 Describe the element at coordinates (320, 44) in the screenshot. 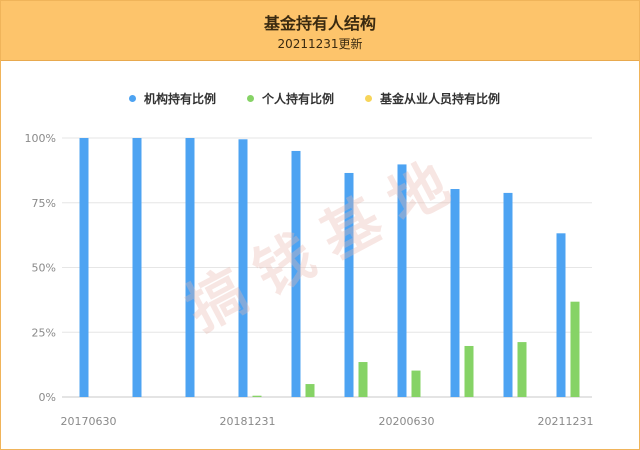

I see `chart-subtitle: 20211231更新` at that location.